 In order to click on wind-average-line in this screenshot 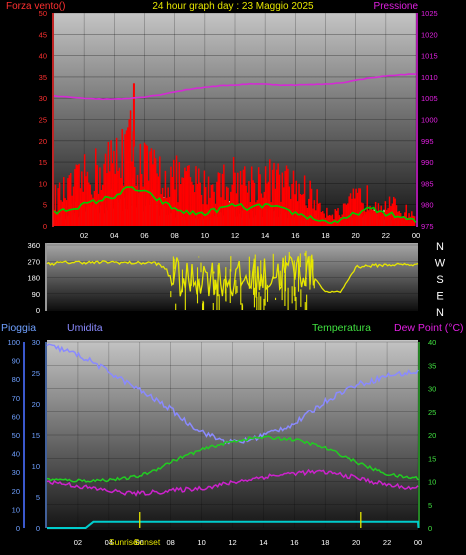, I will do `click(235, 205)`.